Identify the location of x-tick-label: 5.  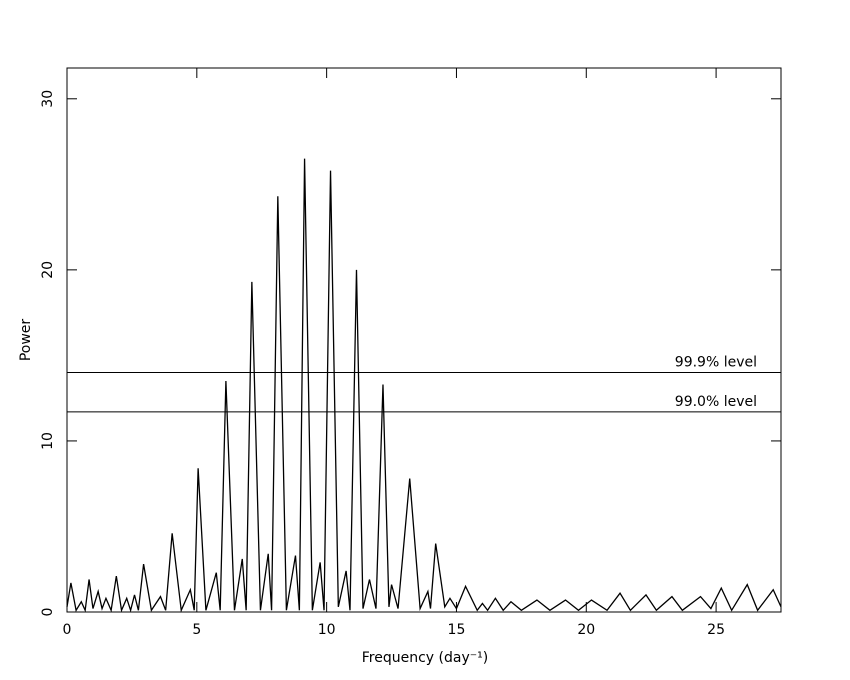
(196, 630).